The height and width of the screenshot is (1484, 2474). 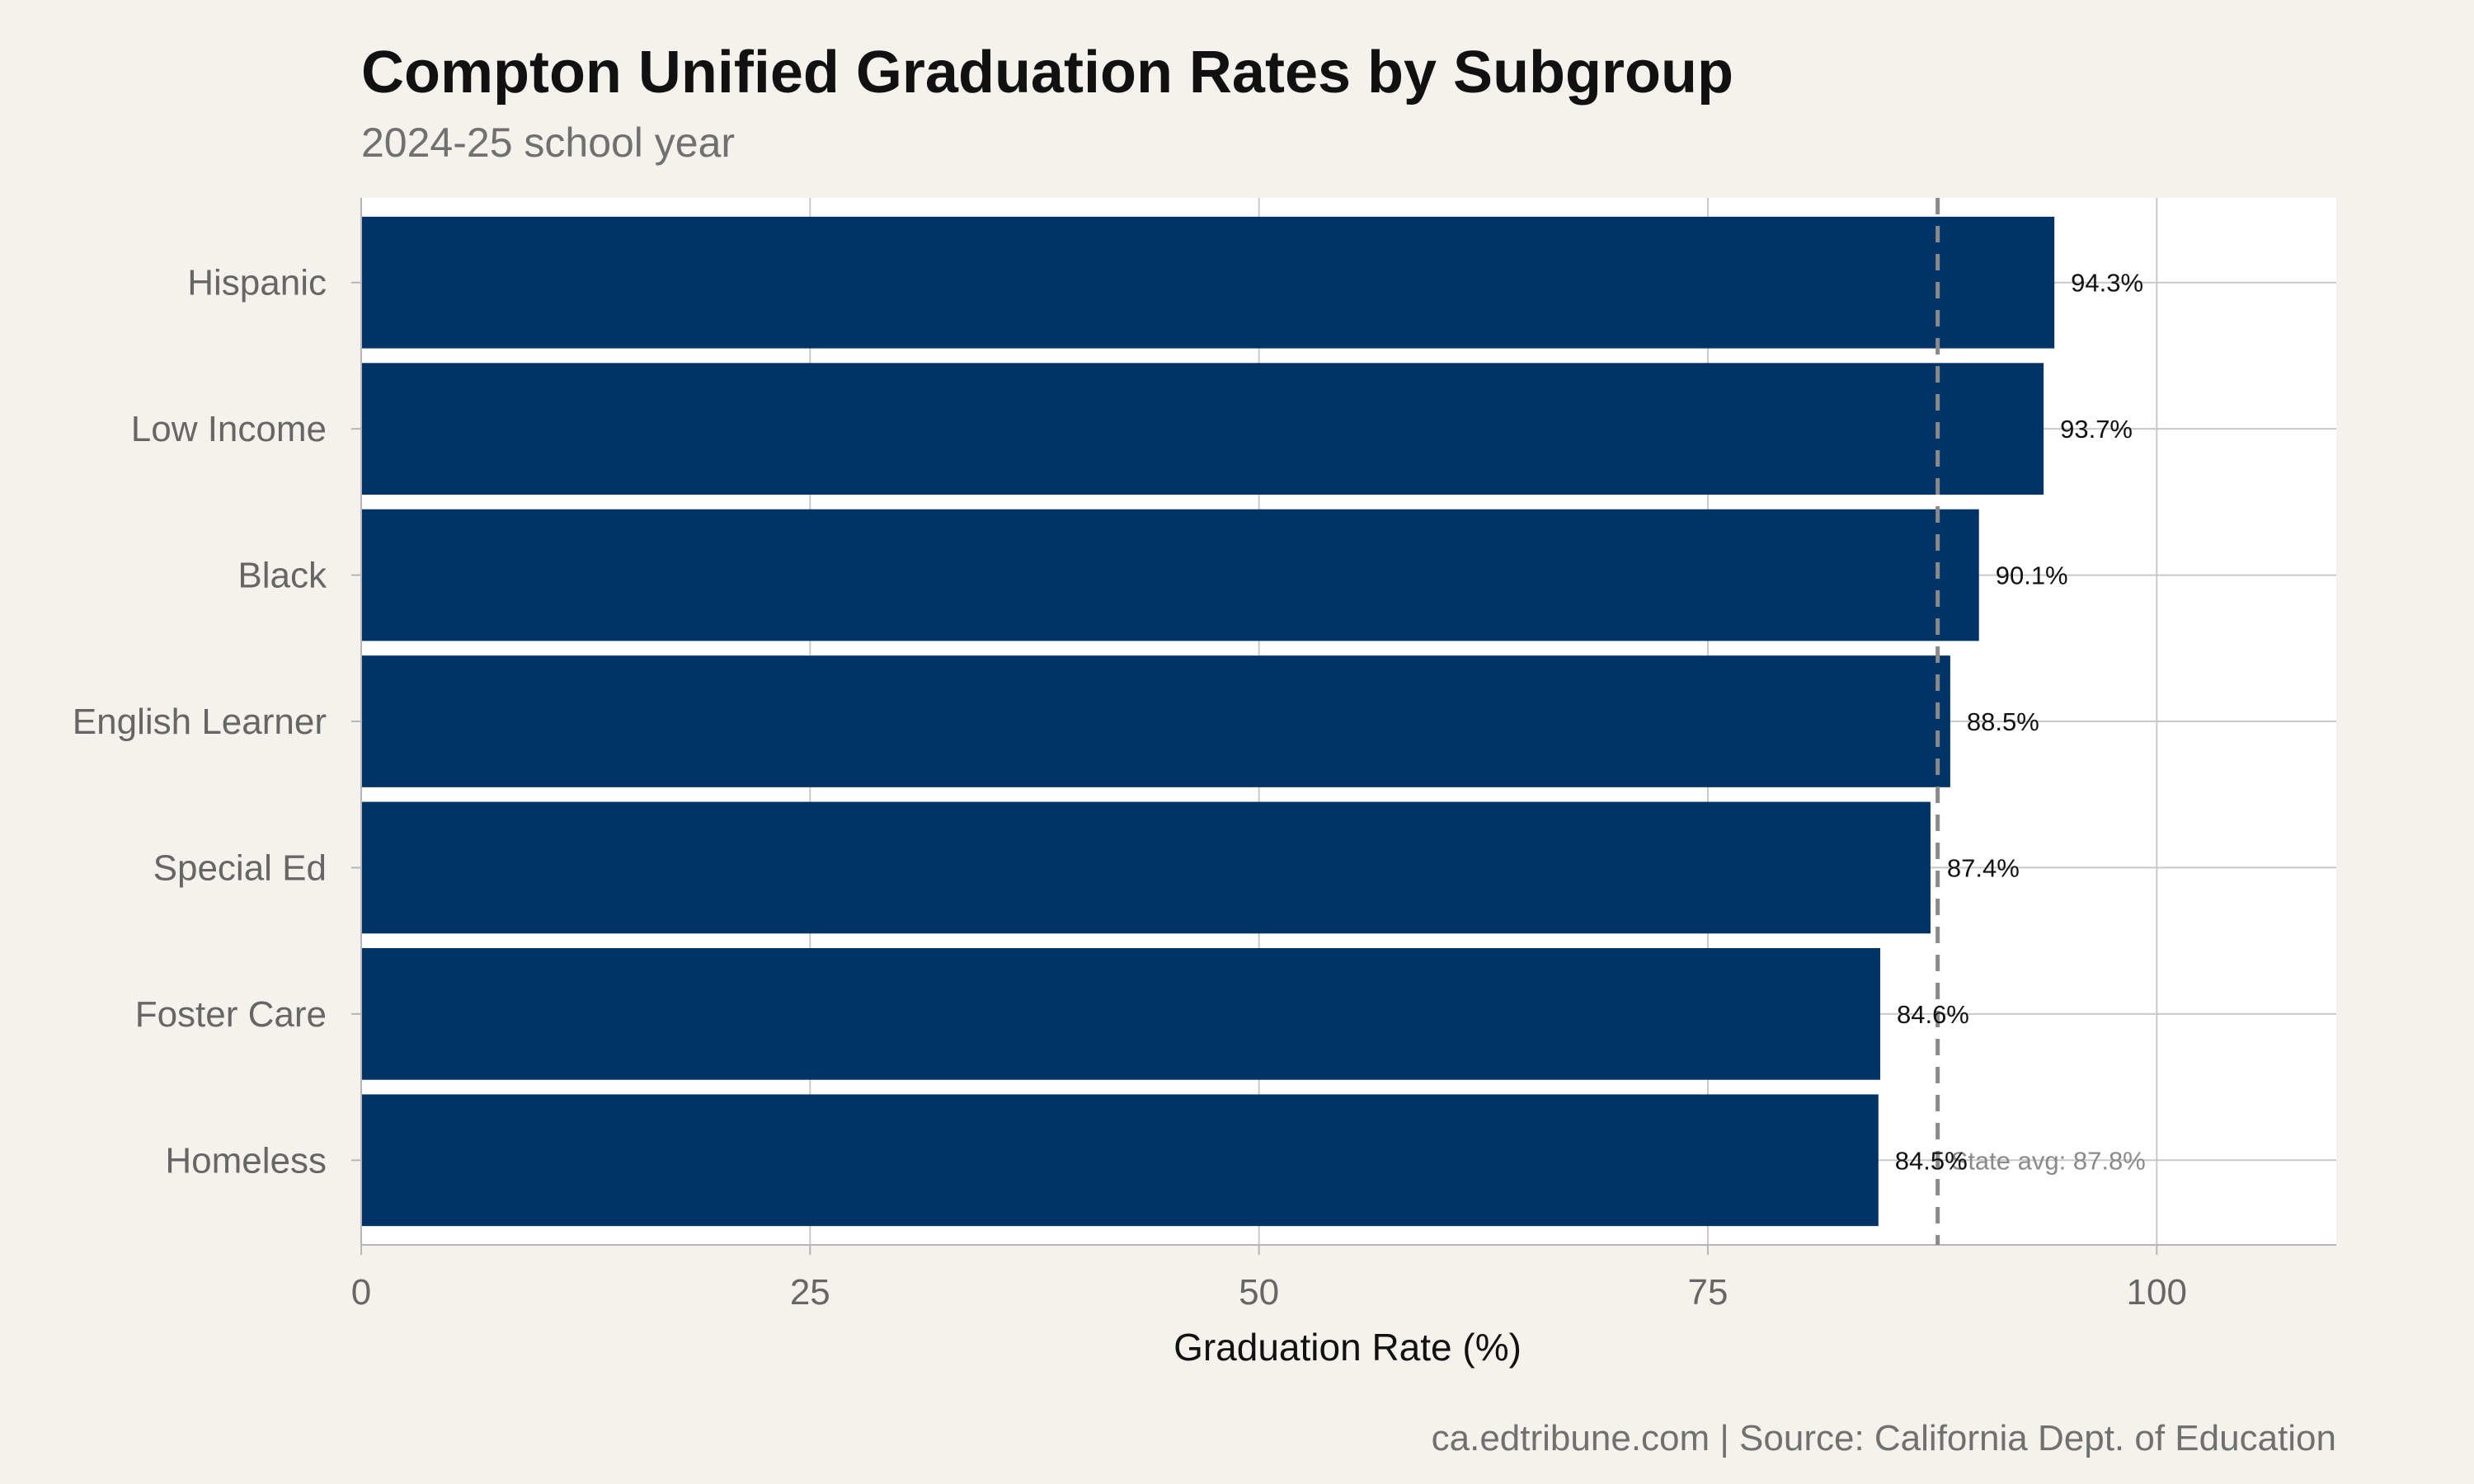 I want to click on x-tick-label: 0, so click(x=361, y=1292).